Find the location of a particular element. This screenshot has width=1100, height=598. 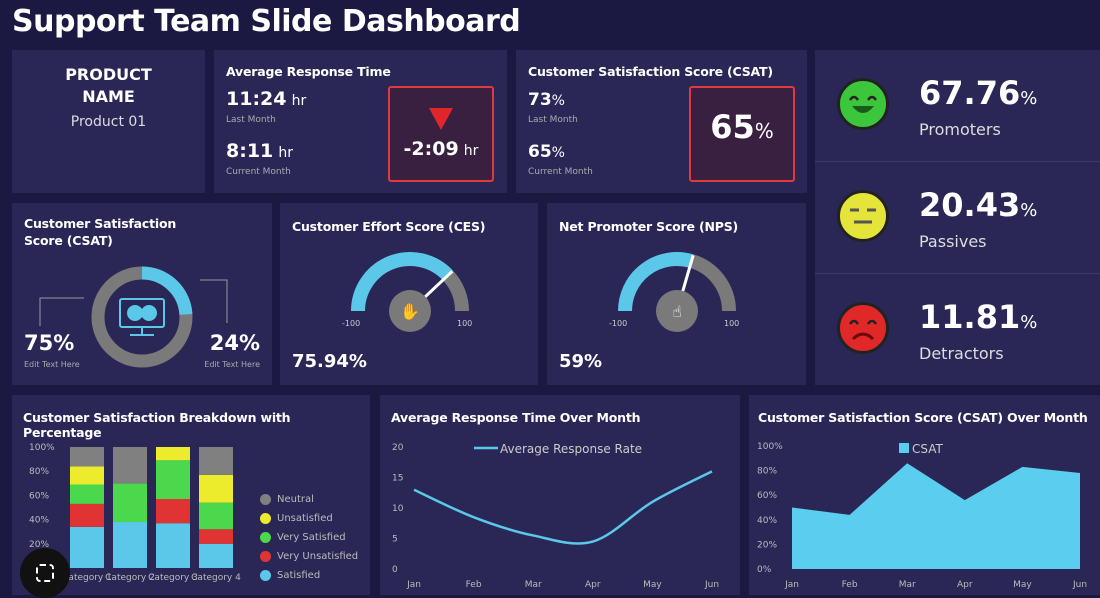

card-title: Average Response Time is located at coordinates (308, 71).